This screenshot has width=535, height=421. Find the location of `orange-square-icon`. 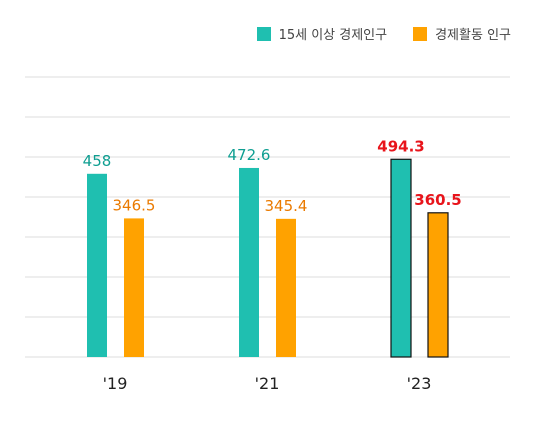

orange-square-icon is located at coordinates (420, 33).